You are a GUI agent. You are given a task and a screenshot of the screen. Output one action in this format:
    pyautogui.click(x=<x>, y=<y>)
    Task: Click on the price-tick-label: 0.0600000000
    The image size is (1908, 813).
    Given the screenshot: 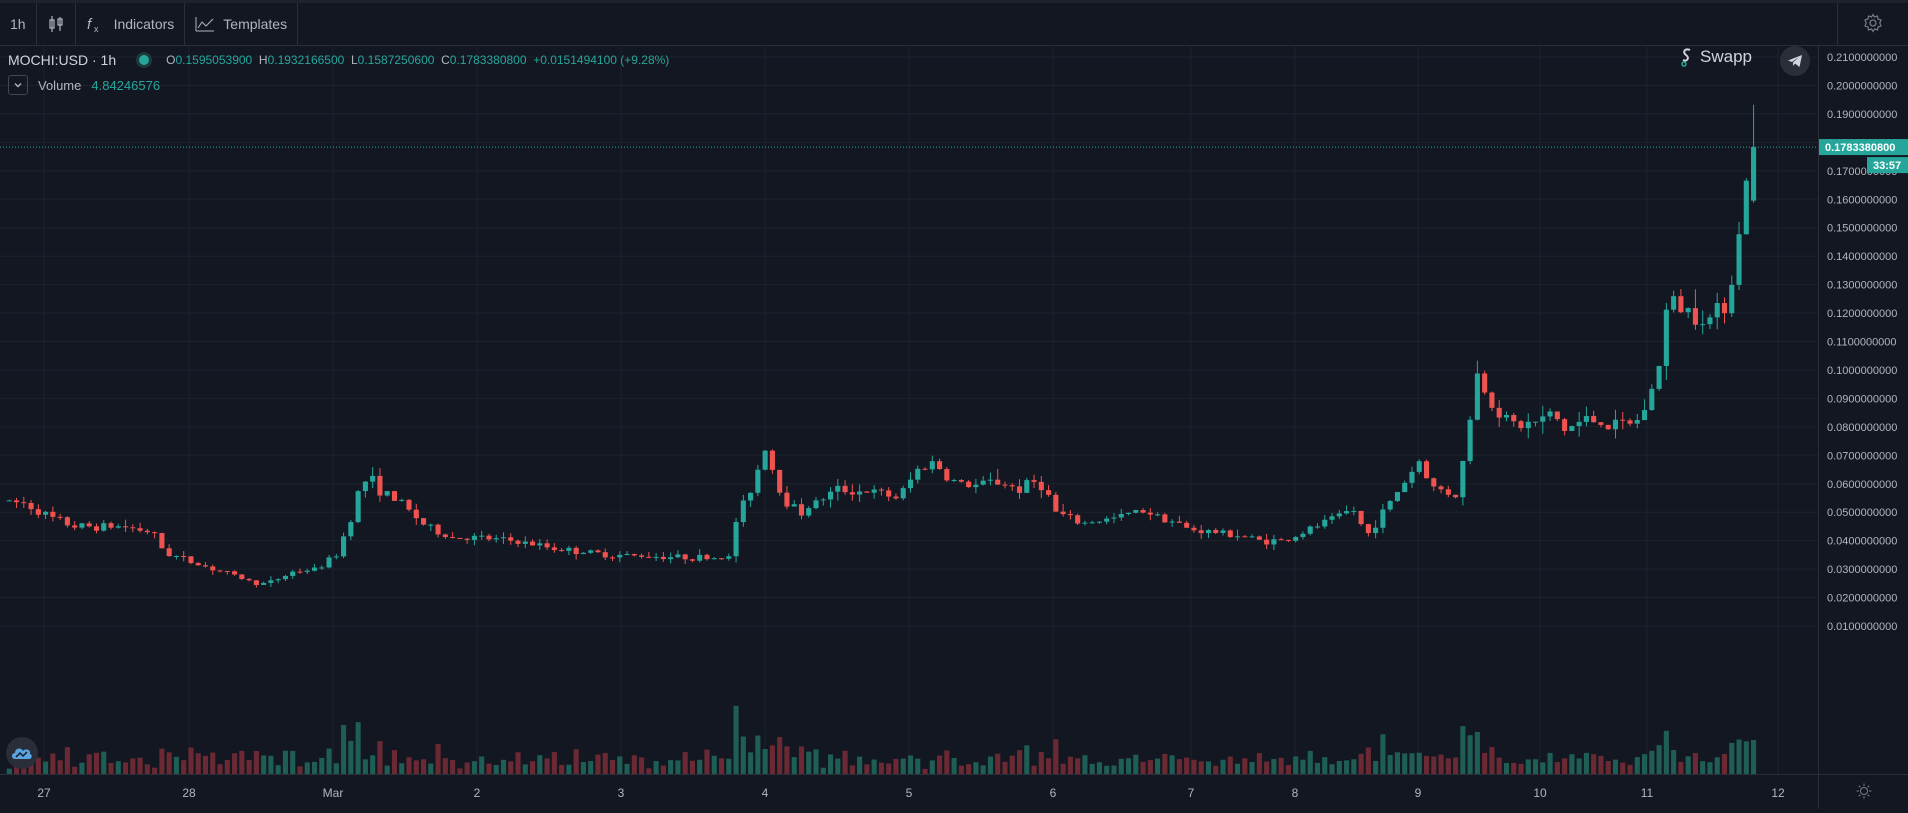 What is the action you would take?
    pyautogui.click(x=1862, y=485)
    